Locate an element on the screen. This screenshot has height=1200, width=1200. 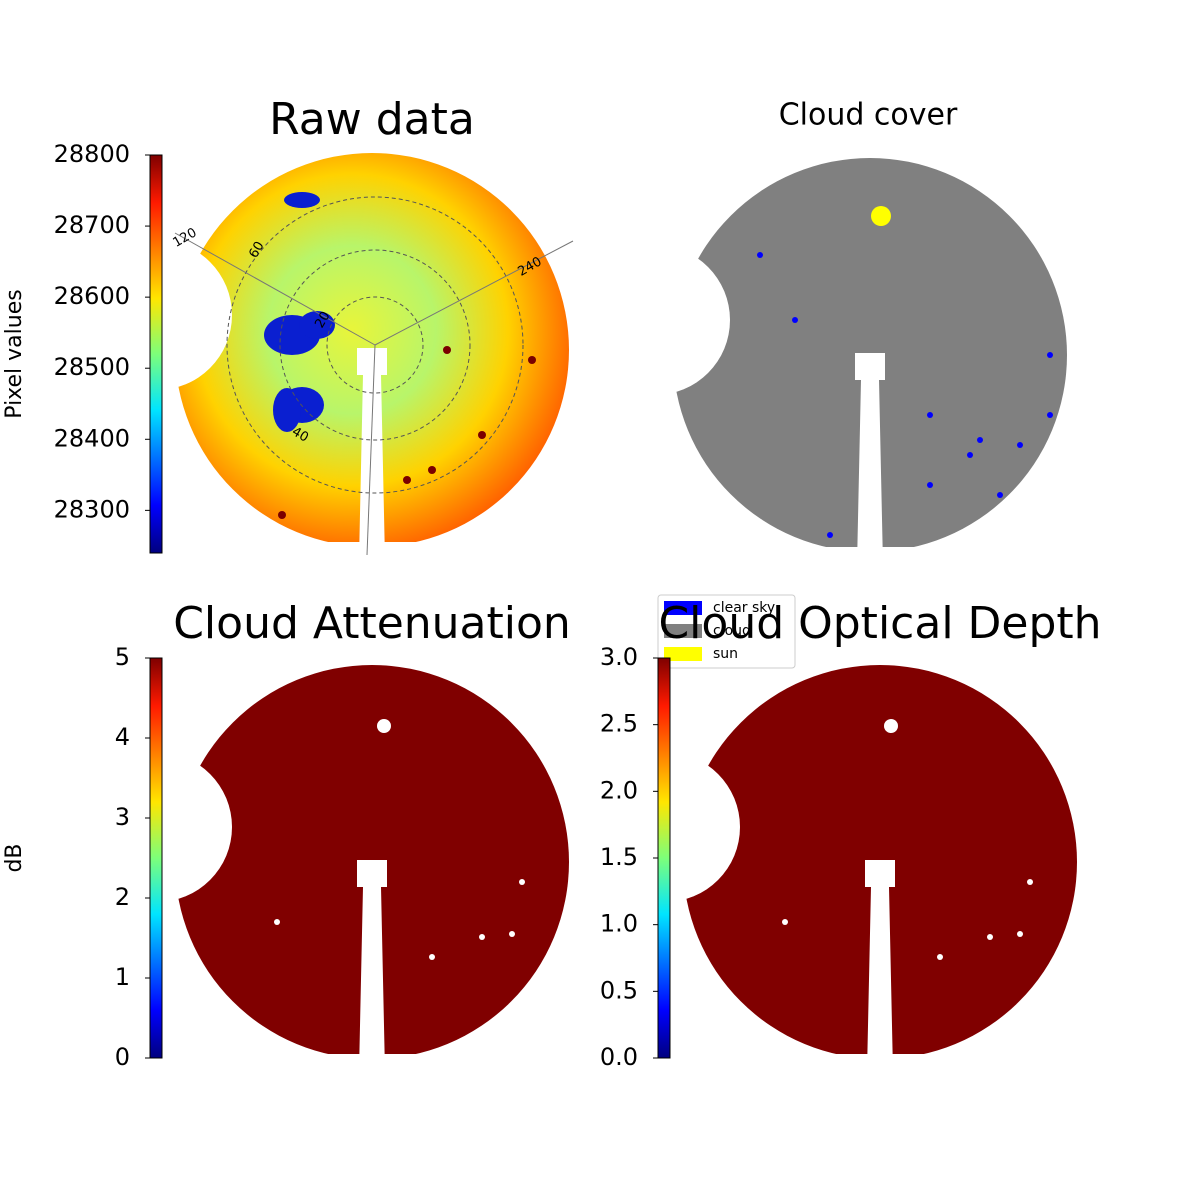
polar-ring is located at coordinates (375, 345).